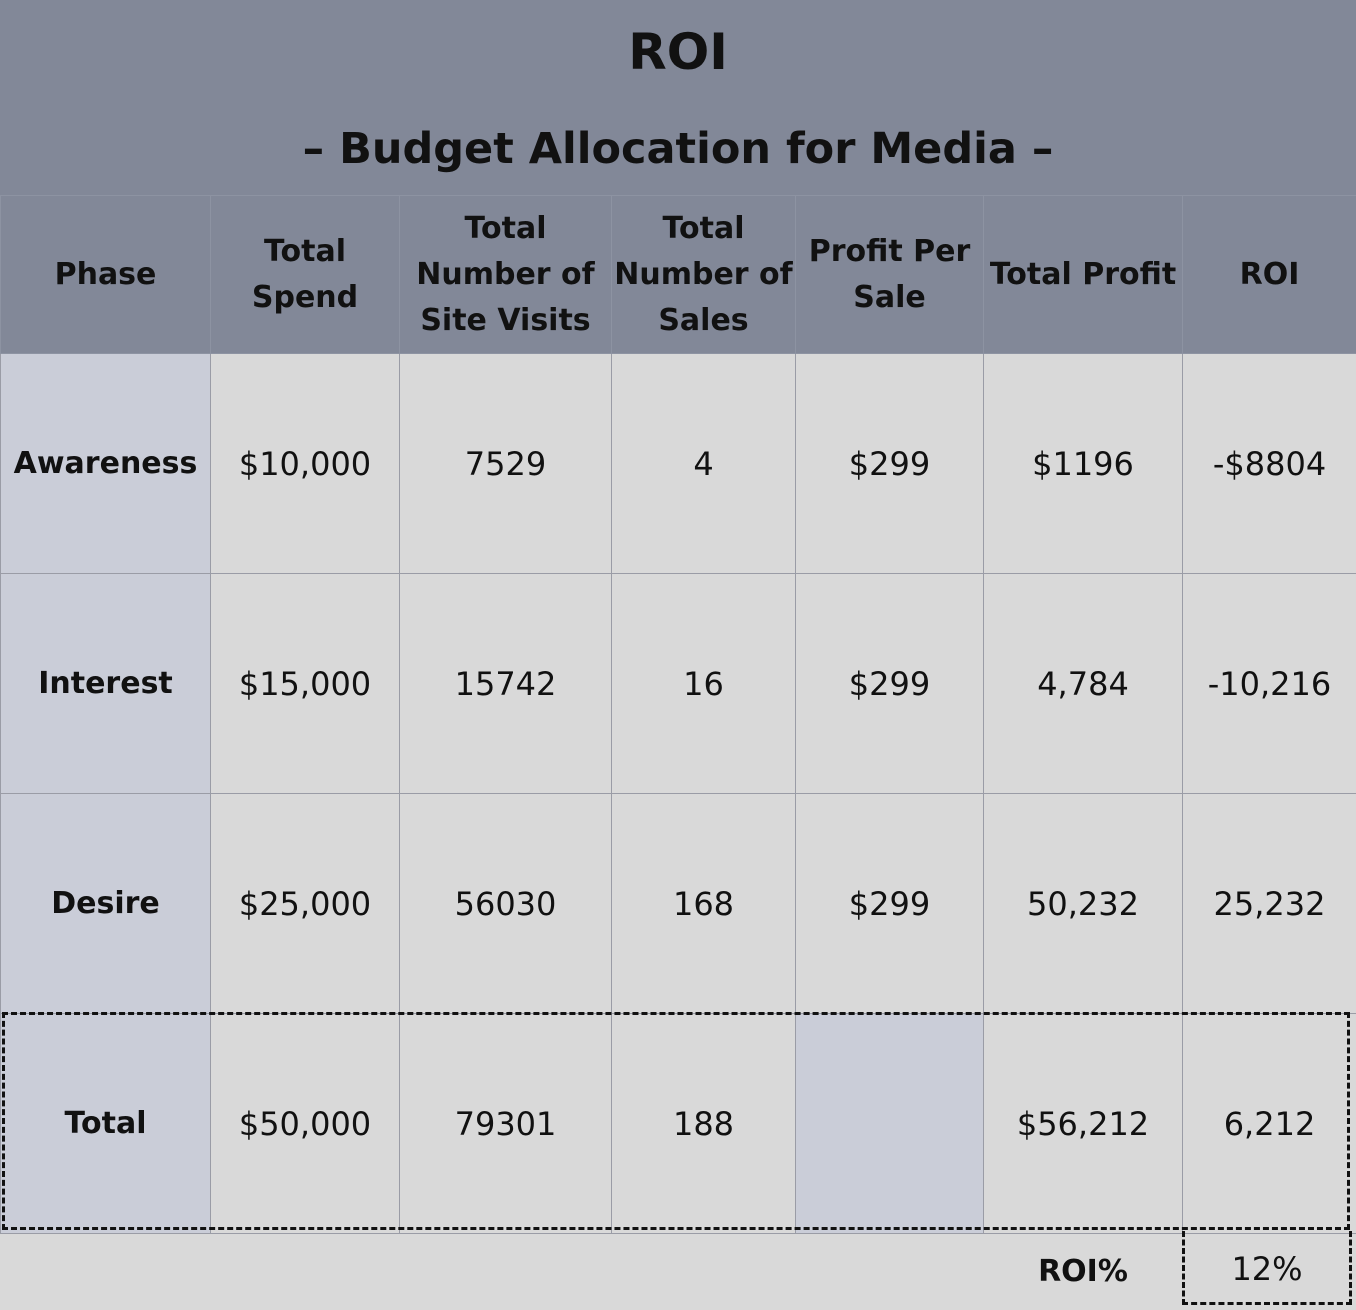 The width and height of the screenshot is (1356, 1310). I want to click on roi-cell: 6,212, so click(1269, 1123).